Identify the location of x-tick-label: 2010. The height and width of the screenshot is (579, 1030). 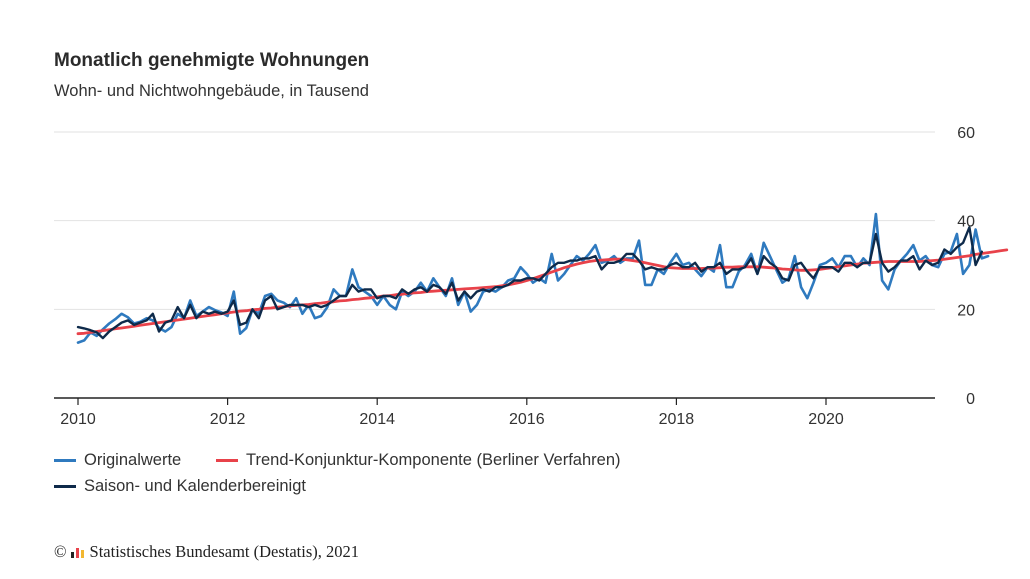
(78, 419).